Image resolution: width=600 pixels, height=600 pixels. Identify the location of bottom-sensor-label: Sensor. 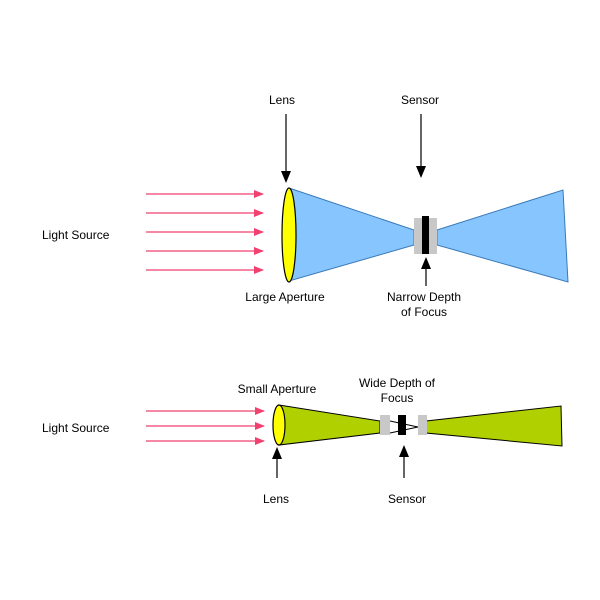
(407, 499).